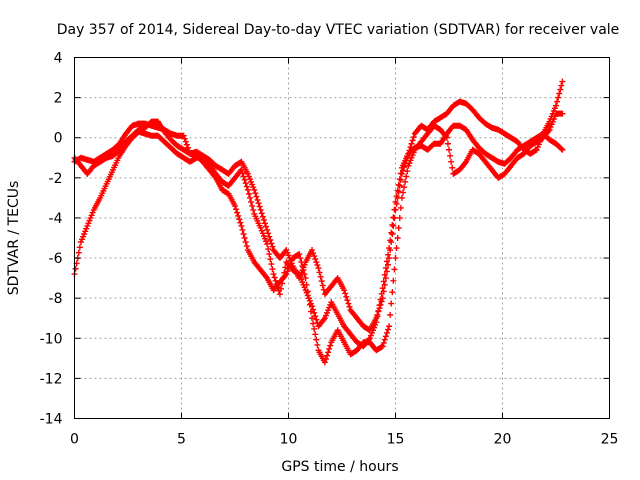 This screenshot has height=480, width=640. Describe the element at coordinates (74, 440) in the screenshot. I see `x-tick-label: 0` at that location.